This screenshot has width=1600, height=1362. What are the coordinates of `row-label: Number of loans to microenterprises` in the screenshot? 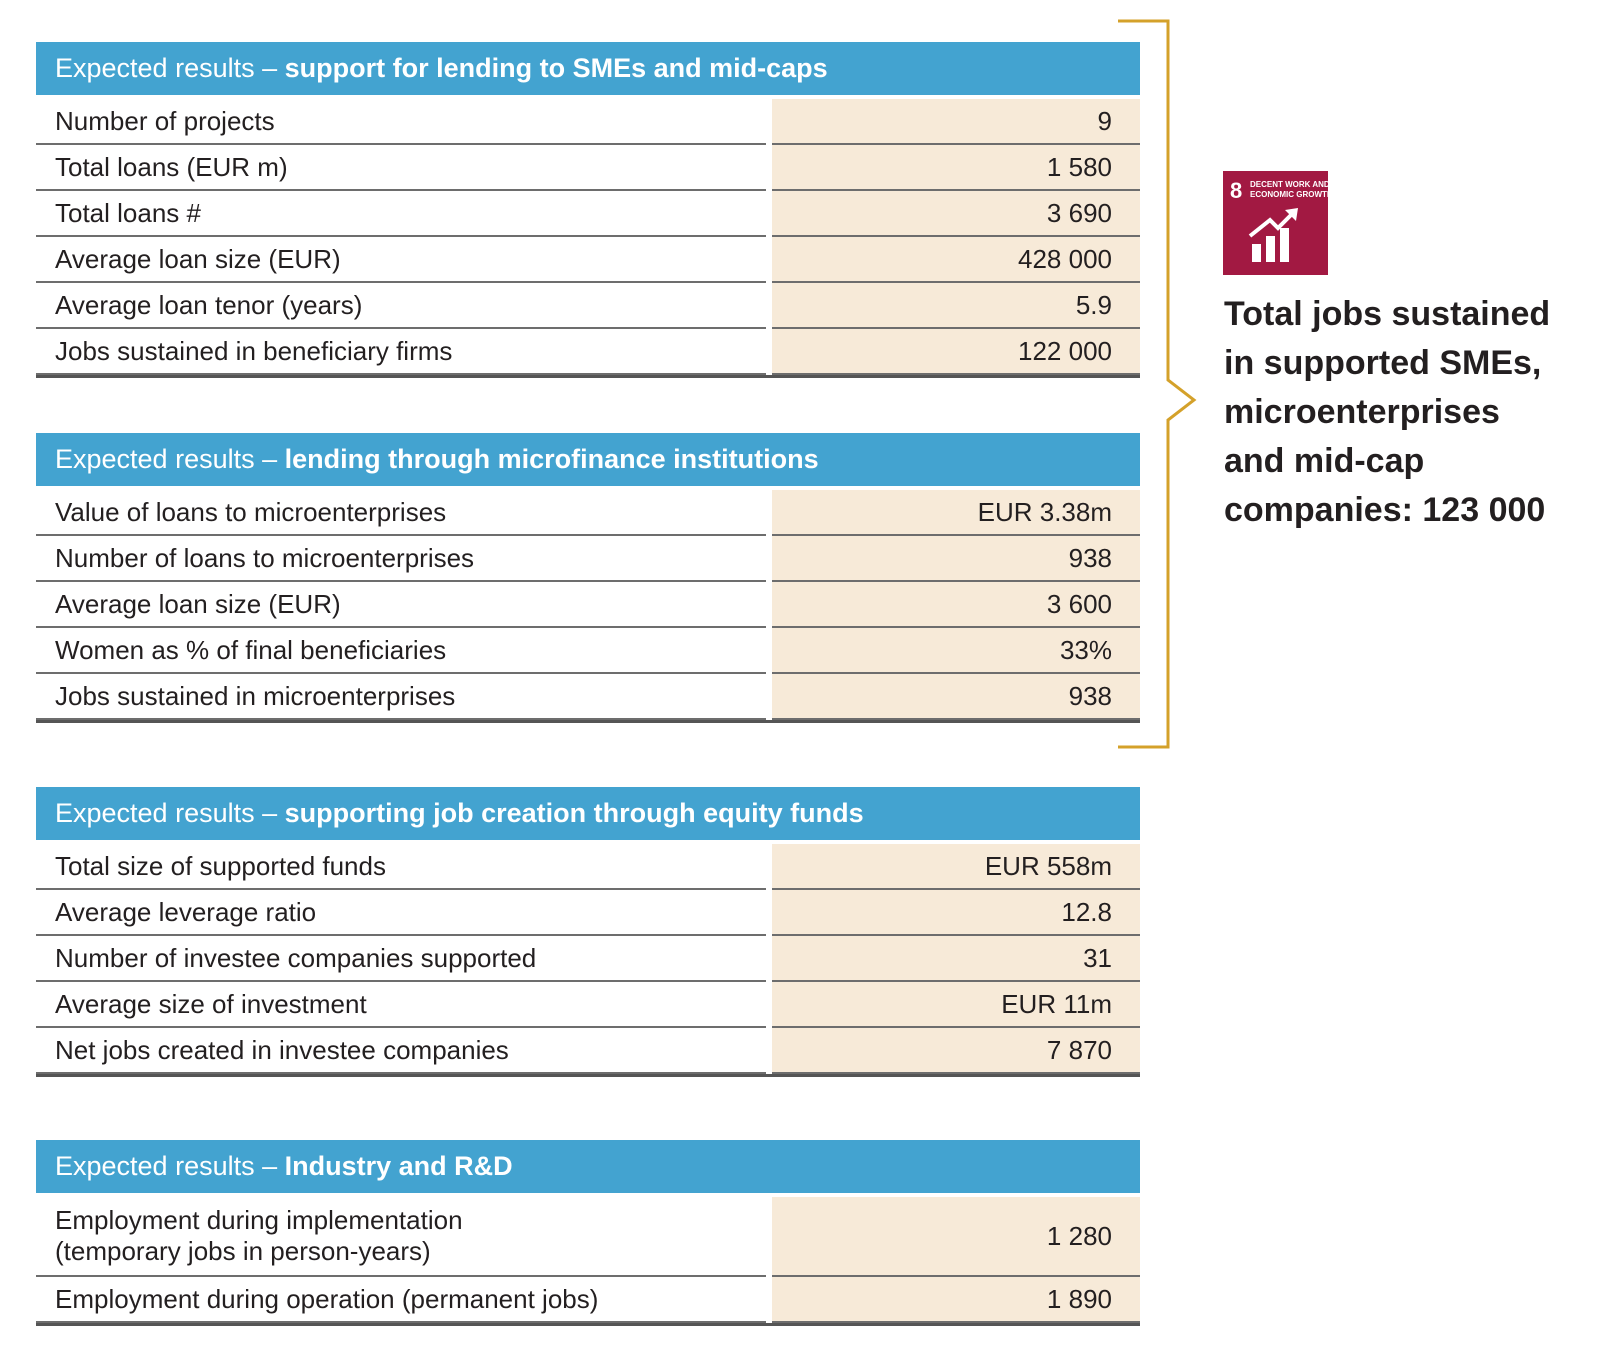 It's located at (401, 559).